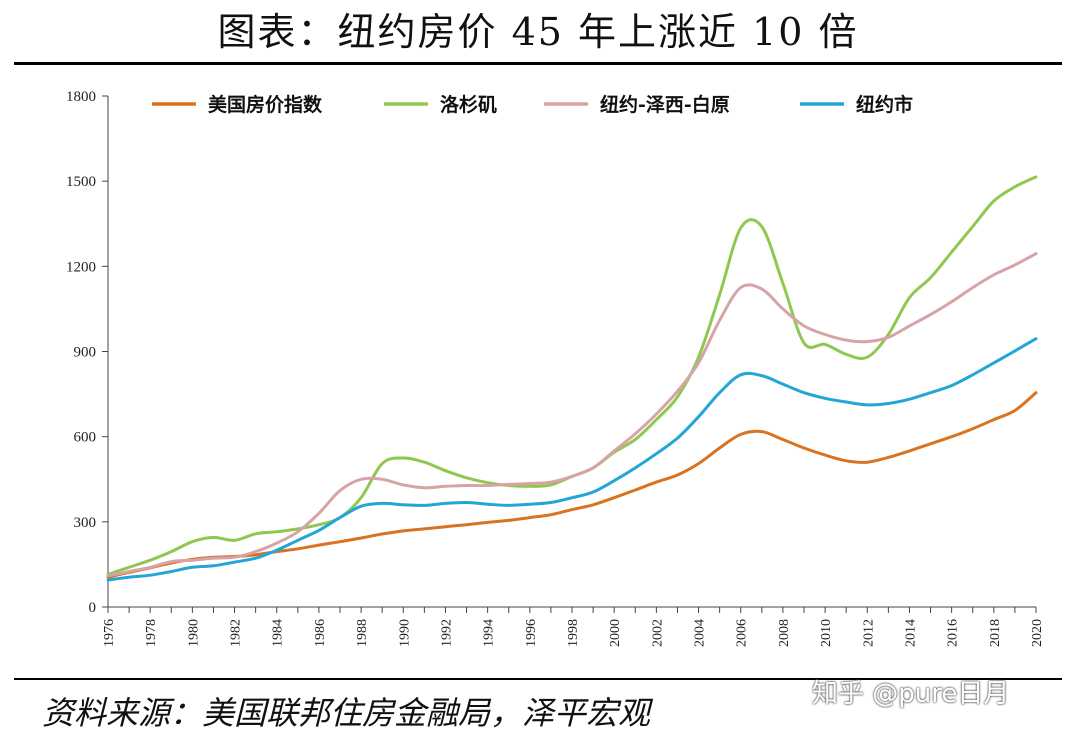 The height and width of the screenshot is (742, 1076). I want to click on x-tick-label: 2012, so click(868, 633).